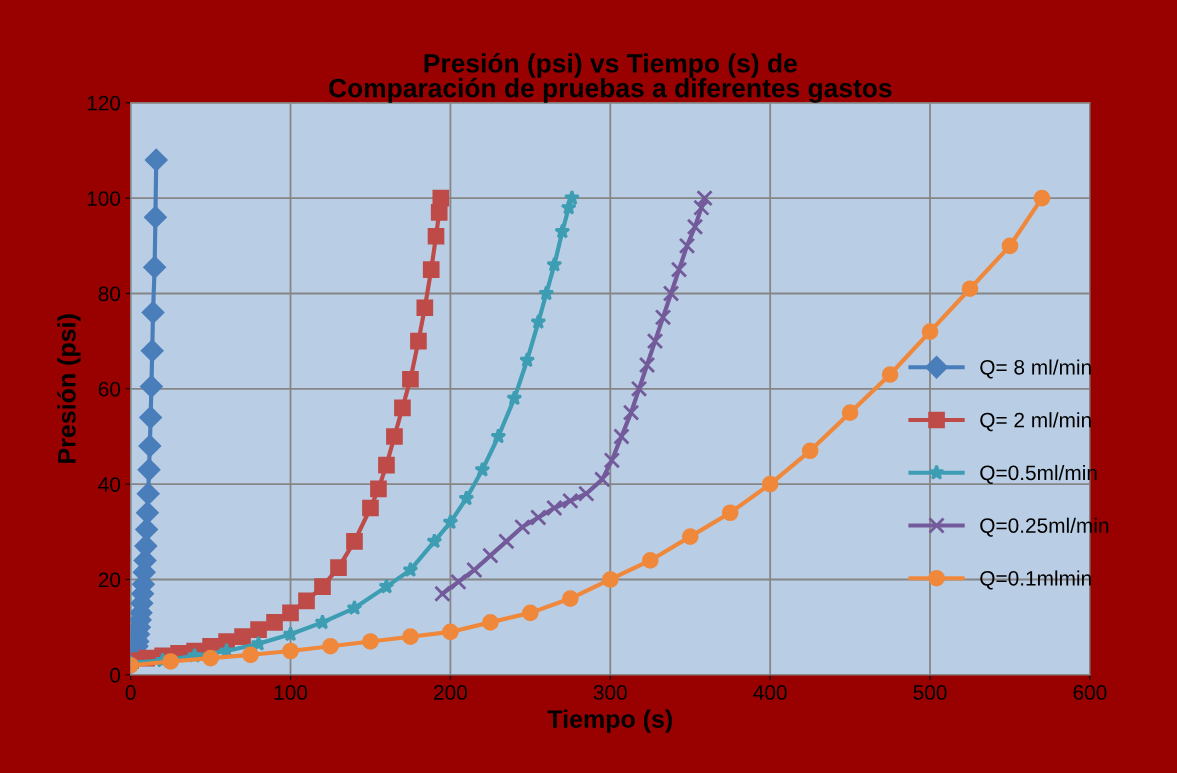  What do you see at coordinates (104, 198) in the screenshot?
I see `y-tick-label: 100` at bounding box center [104, 198].